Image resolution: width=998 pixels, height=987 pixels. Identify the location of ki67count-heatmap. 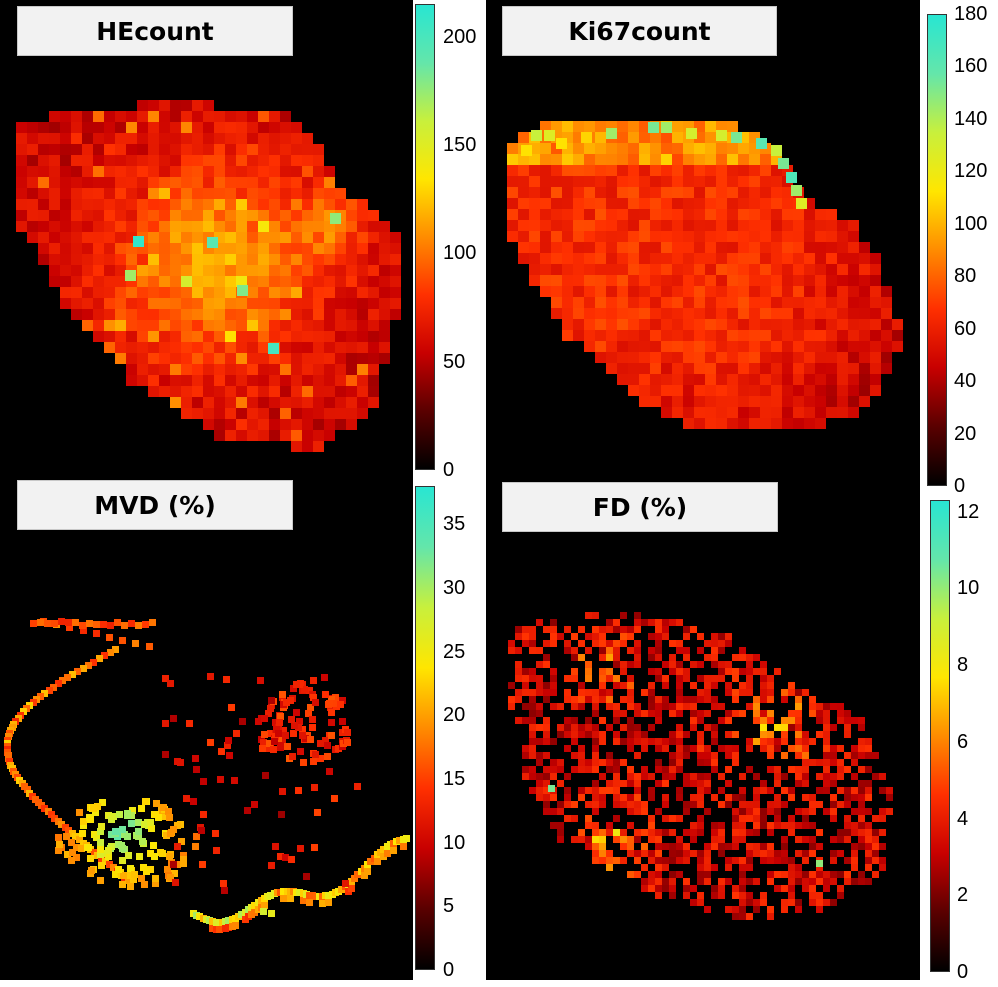
(705, 275).